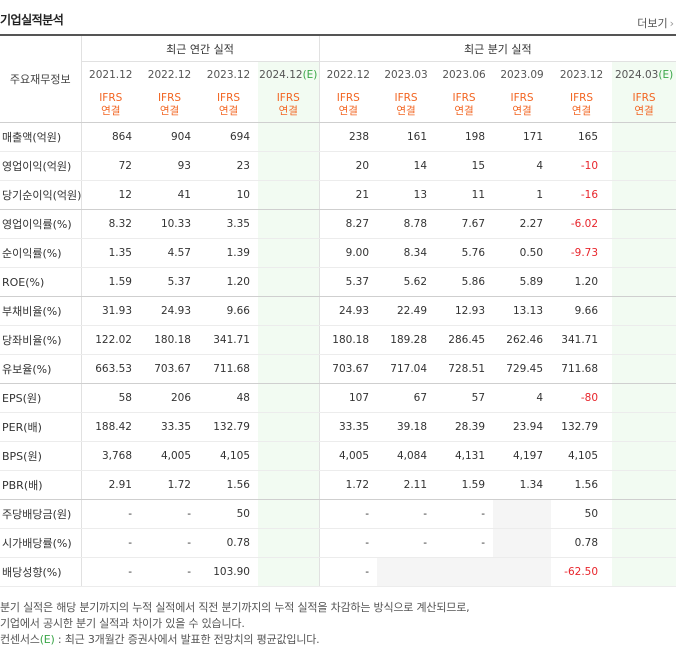  Describe the element at coordinates (41, 398) in the screenshot. I see `row-label: EPS(원)` at that location.